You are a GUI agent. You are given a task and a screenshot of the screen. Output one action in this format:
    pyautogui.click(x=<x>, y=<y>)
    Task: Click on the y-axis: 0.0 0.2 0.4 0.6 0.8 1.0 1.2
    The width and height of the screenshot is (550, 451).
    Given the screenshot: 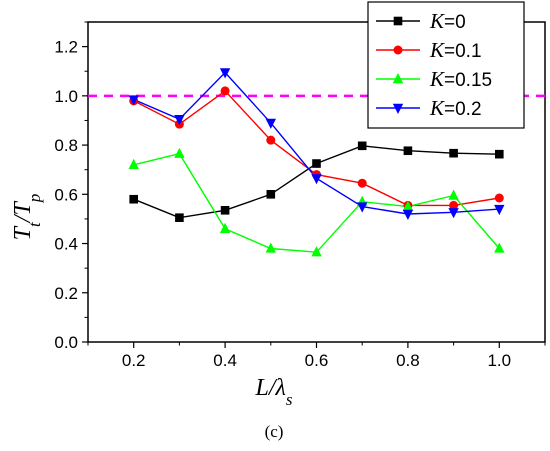 What is the action you would take?
    pyautogui.click(x=71, y=186)
    